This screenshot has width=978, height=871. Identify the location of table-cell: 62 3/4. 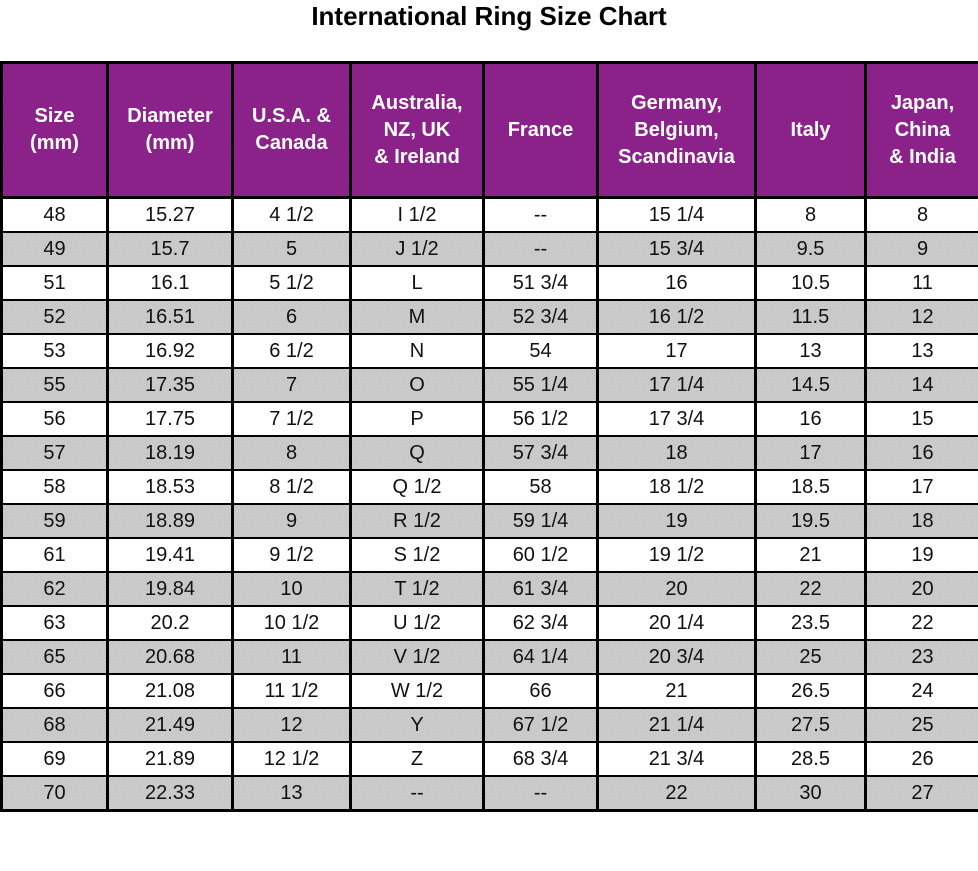
(540, 623).